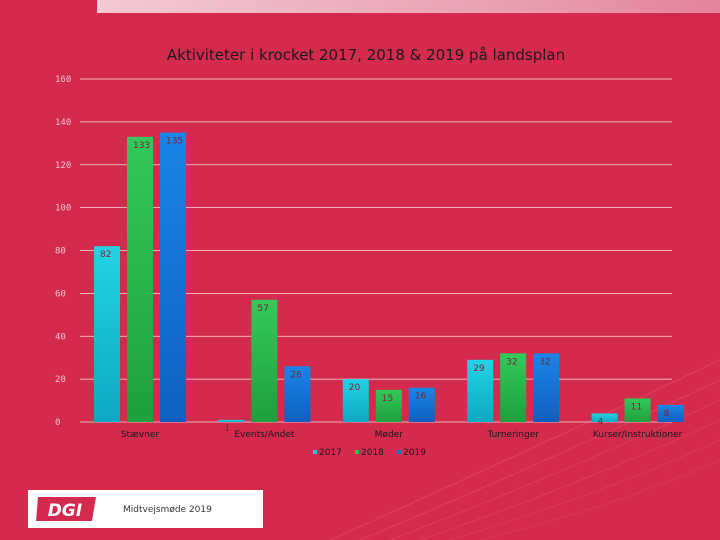 This screenshot has width=720, height=540. Describe the element at coordinates (60, 294) in the screenshot. I see `y-tick-label: 60` at that location.